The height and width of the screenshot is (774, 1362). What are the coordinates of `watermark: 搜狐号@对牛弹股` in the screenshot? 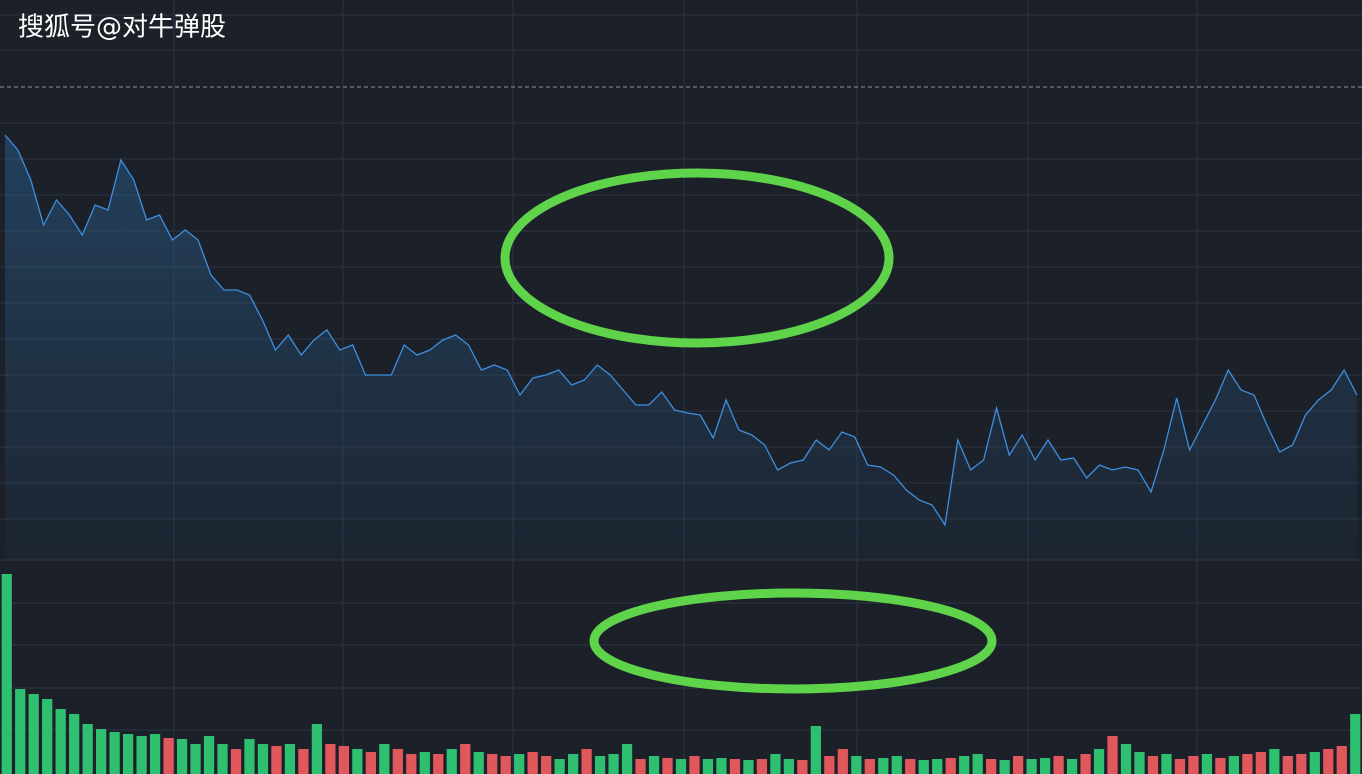 It's located at (122, 28).